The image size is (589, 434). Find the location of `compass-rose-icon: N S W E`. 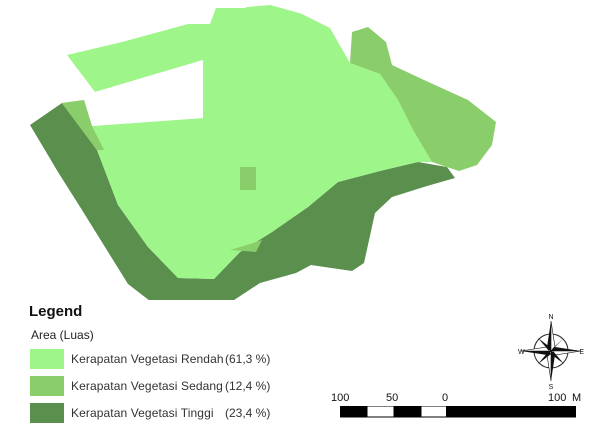

compass-rose-icon: N S W E is located at coordinates (551, 352).